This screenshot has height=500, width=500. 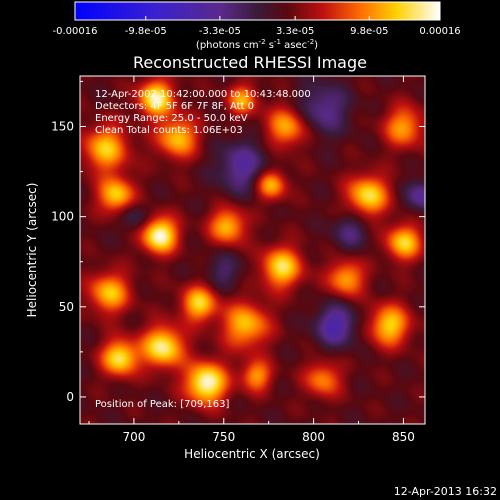 I want to click on annotation-detectors: Detectors: 4F 5F 6F 7F 8F, Att 0, so click(x=174, y=106).